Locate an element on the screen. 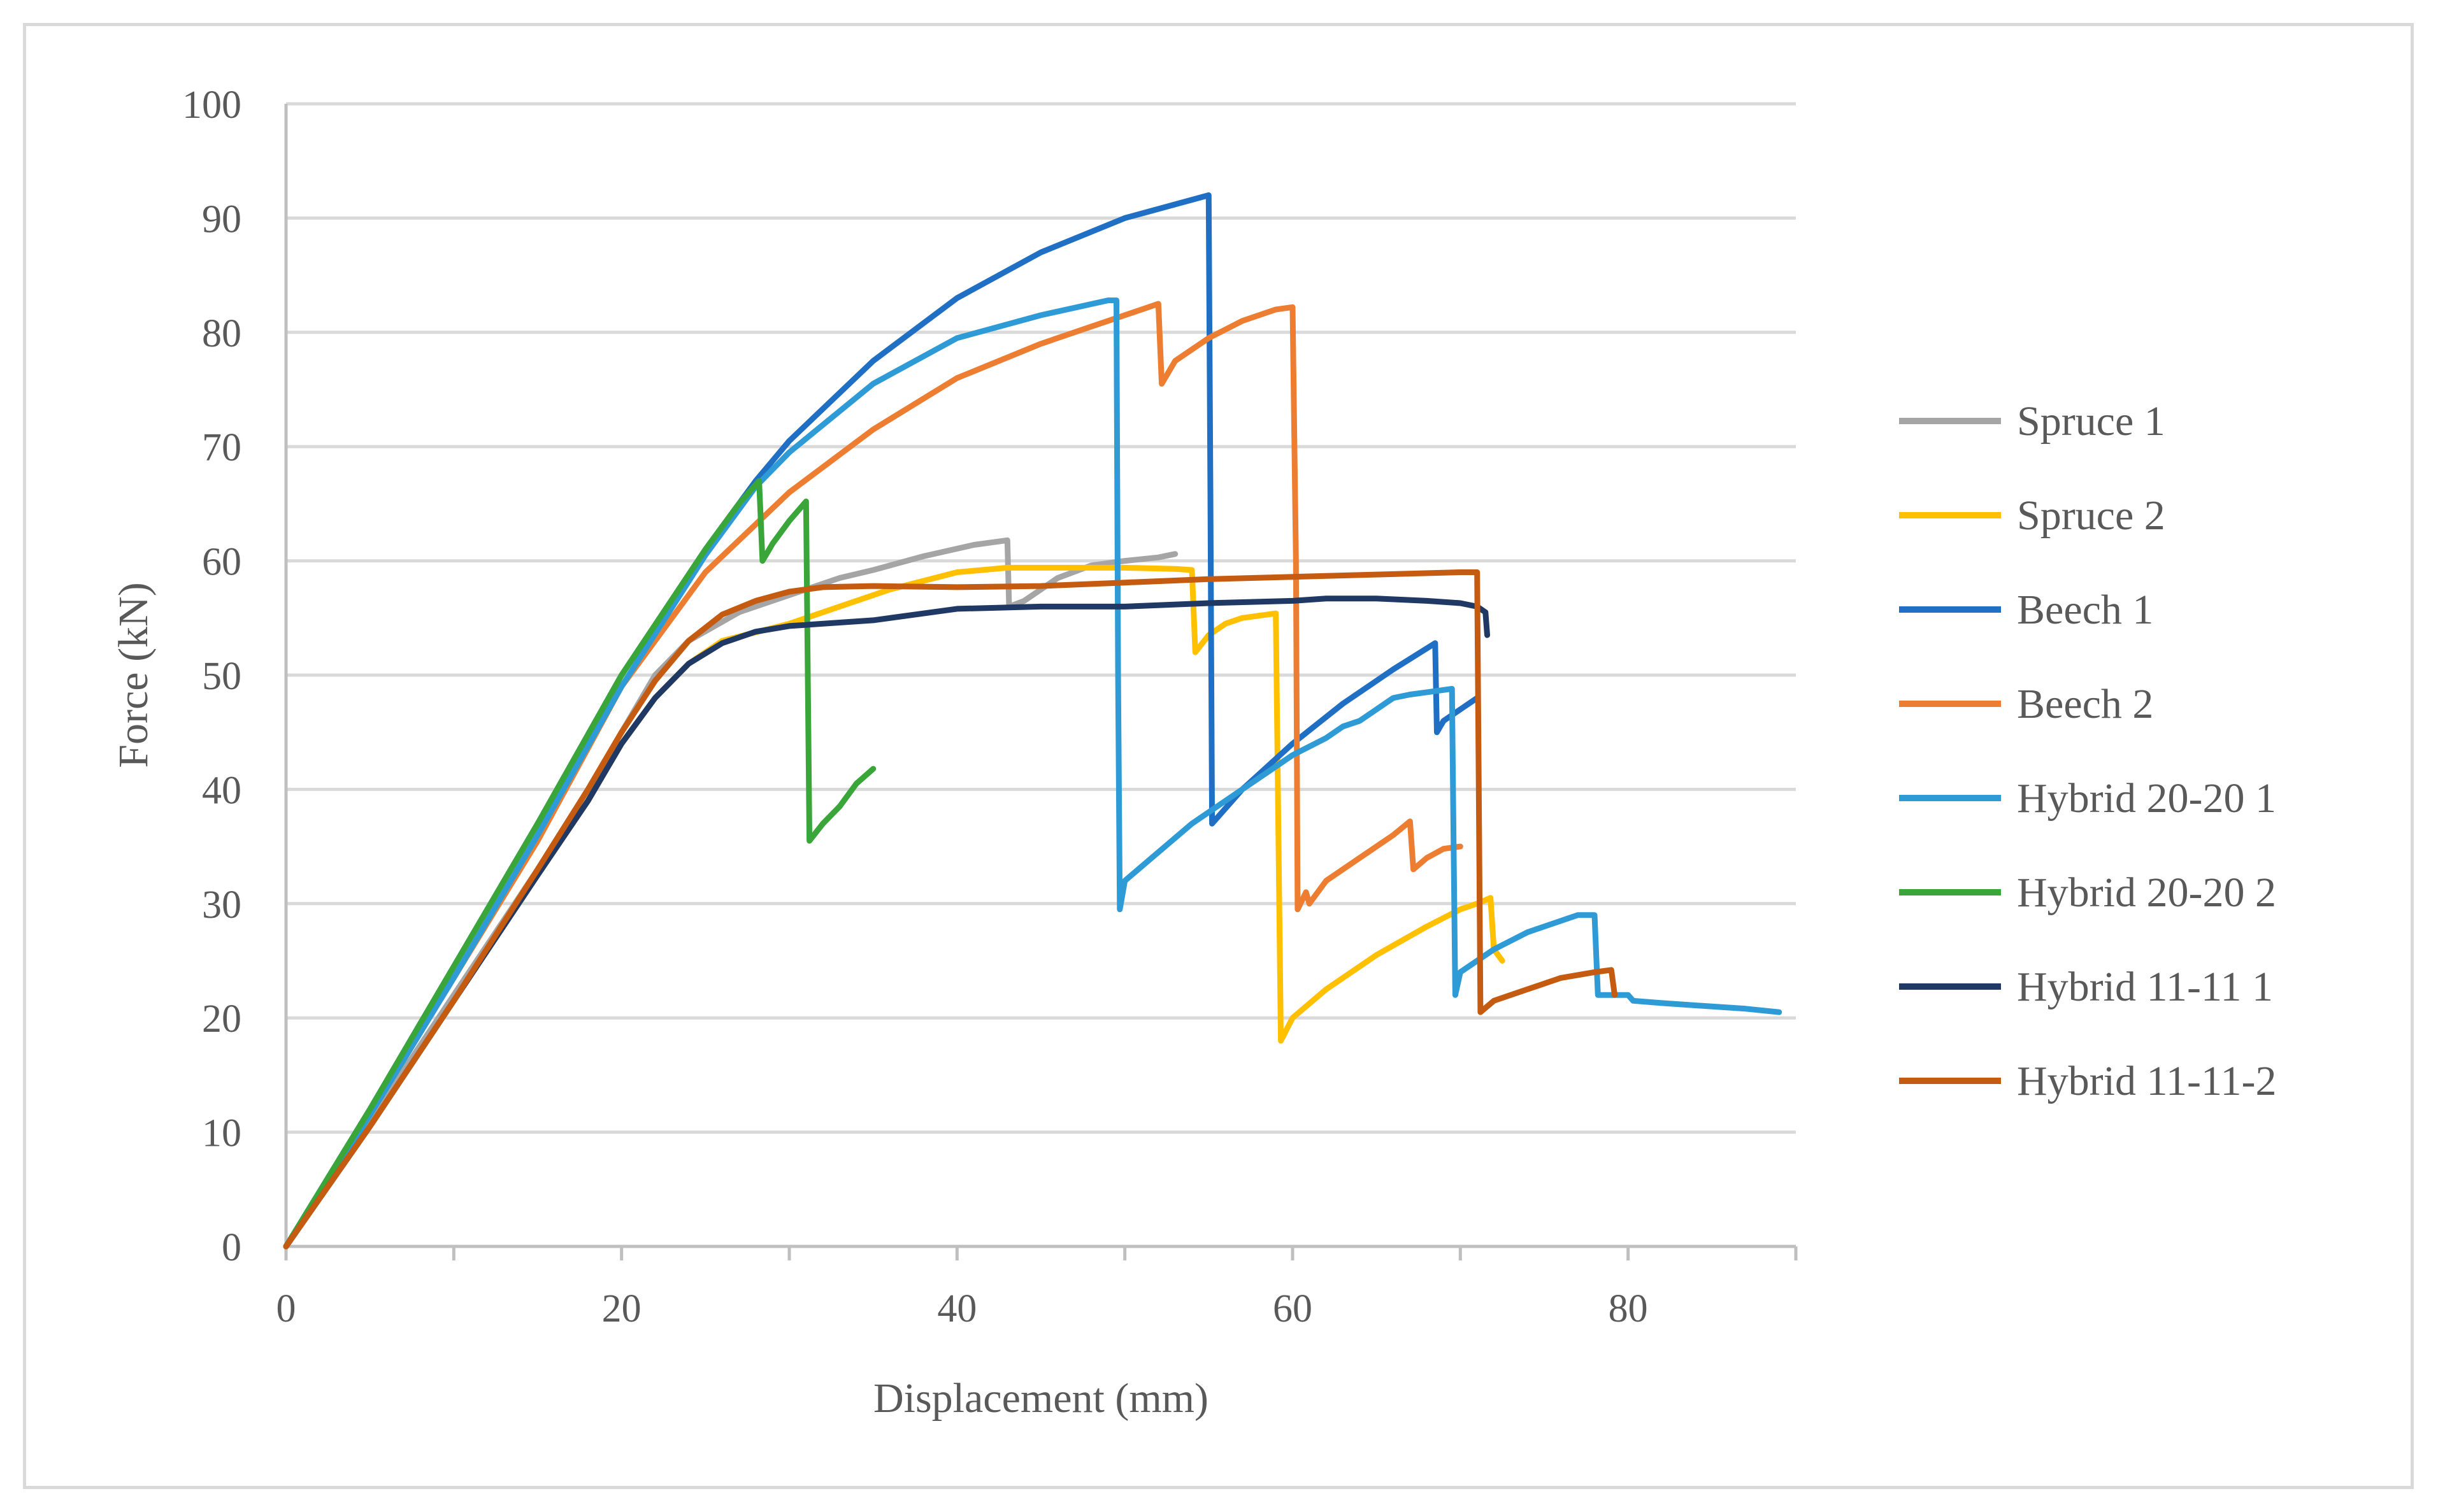  x-tick-label: 60 is located at coordinates (1292, 1308).